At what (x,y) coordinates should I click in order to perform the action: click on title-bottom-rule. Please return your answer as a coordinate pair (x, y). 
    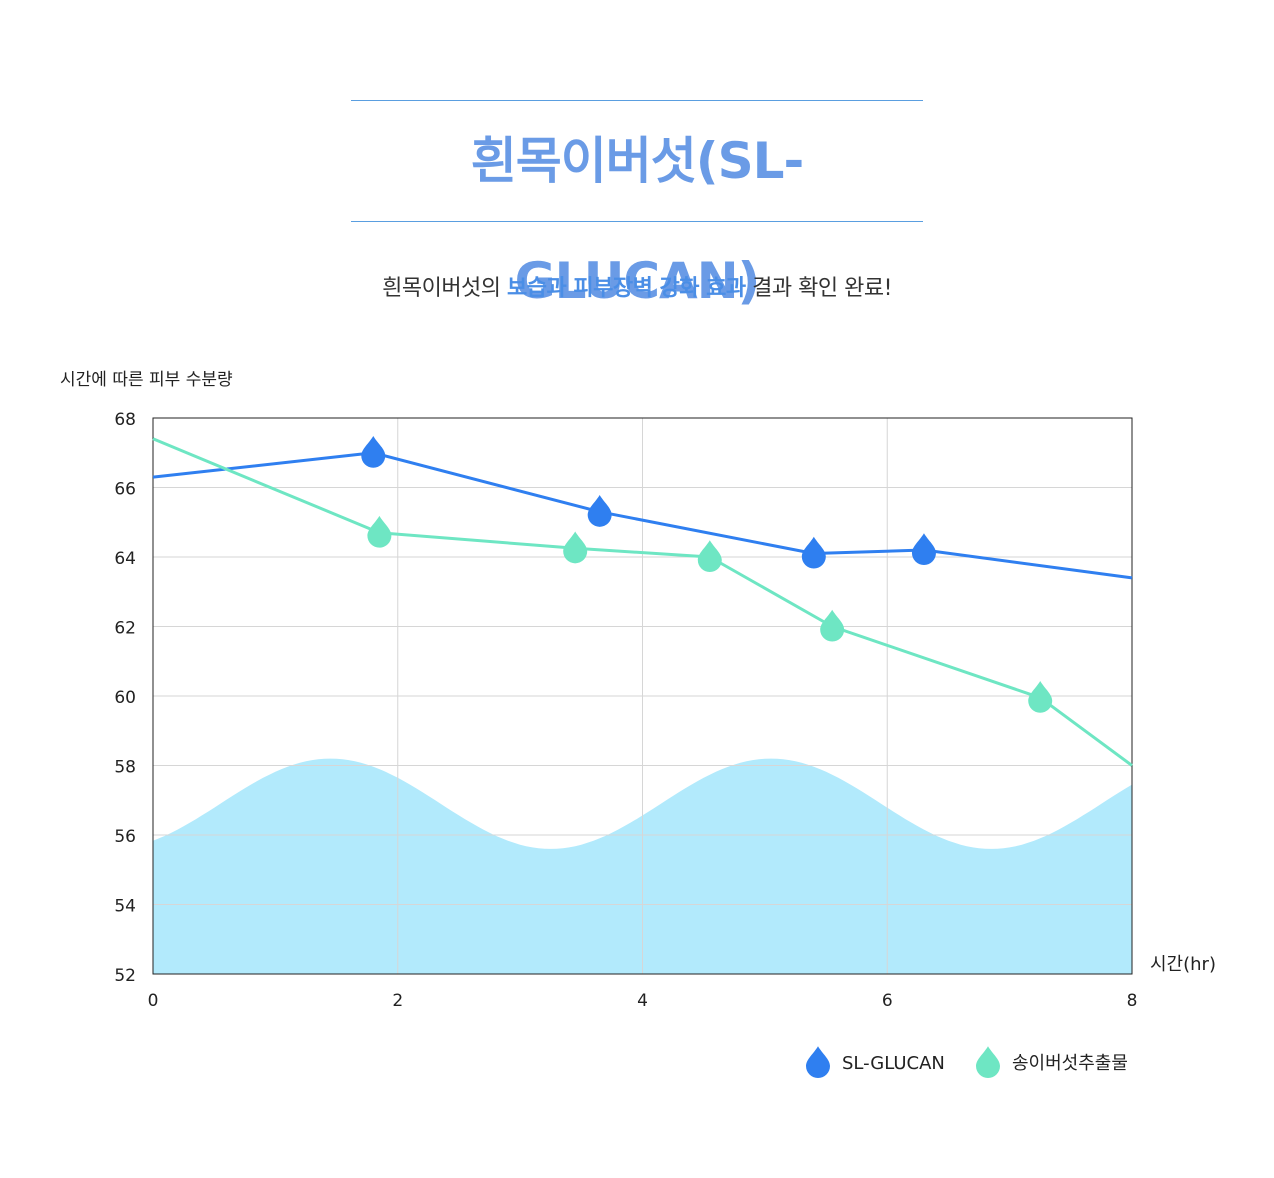
    Looking at the image, I should click on (637, 221).